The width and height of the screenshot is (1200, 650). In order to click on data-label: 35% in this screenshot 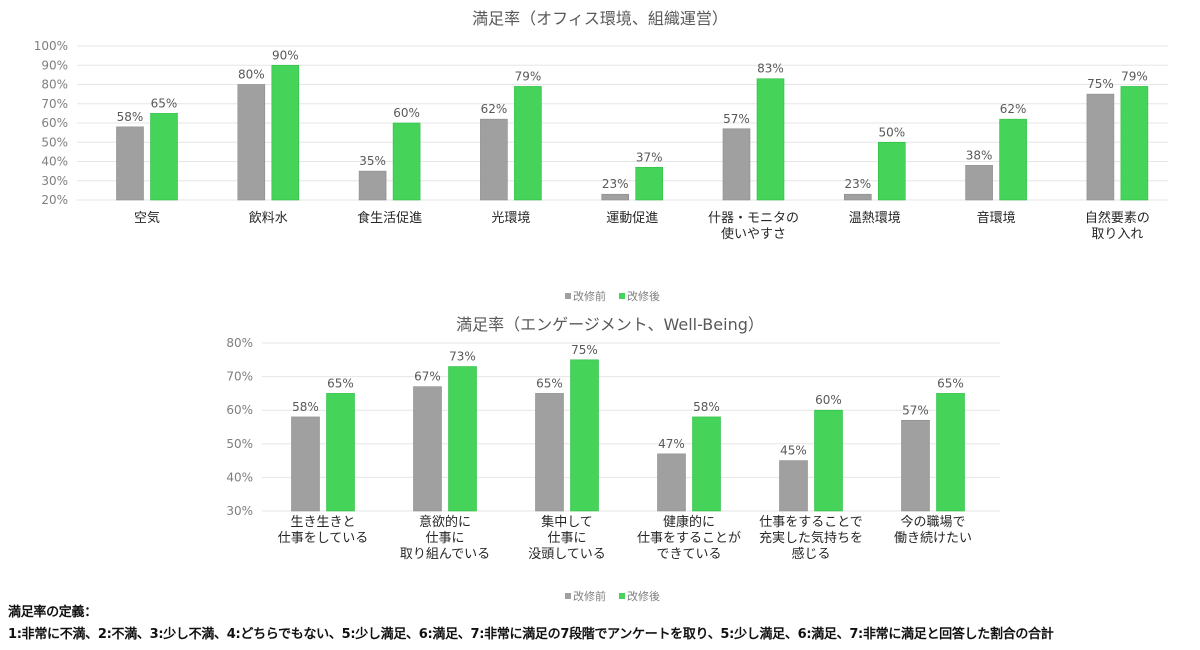, I will do `click(372, 161)`.